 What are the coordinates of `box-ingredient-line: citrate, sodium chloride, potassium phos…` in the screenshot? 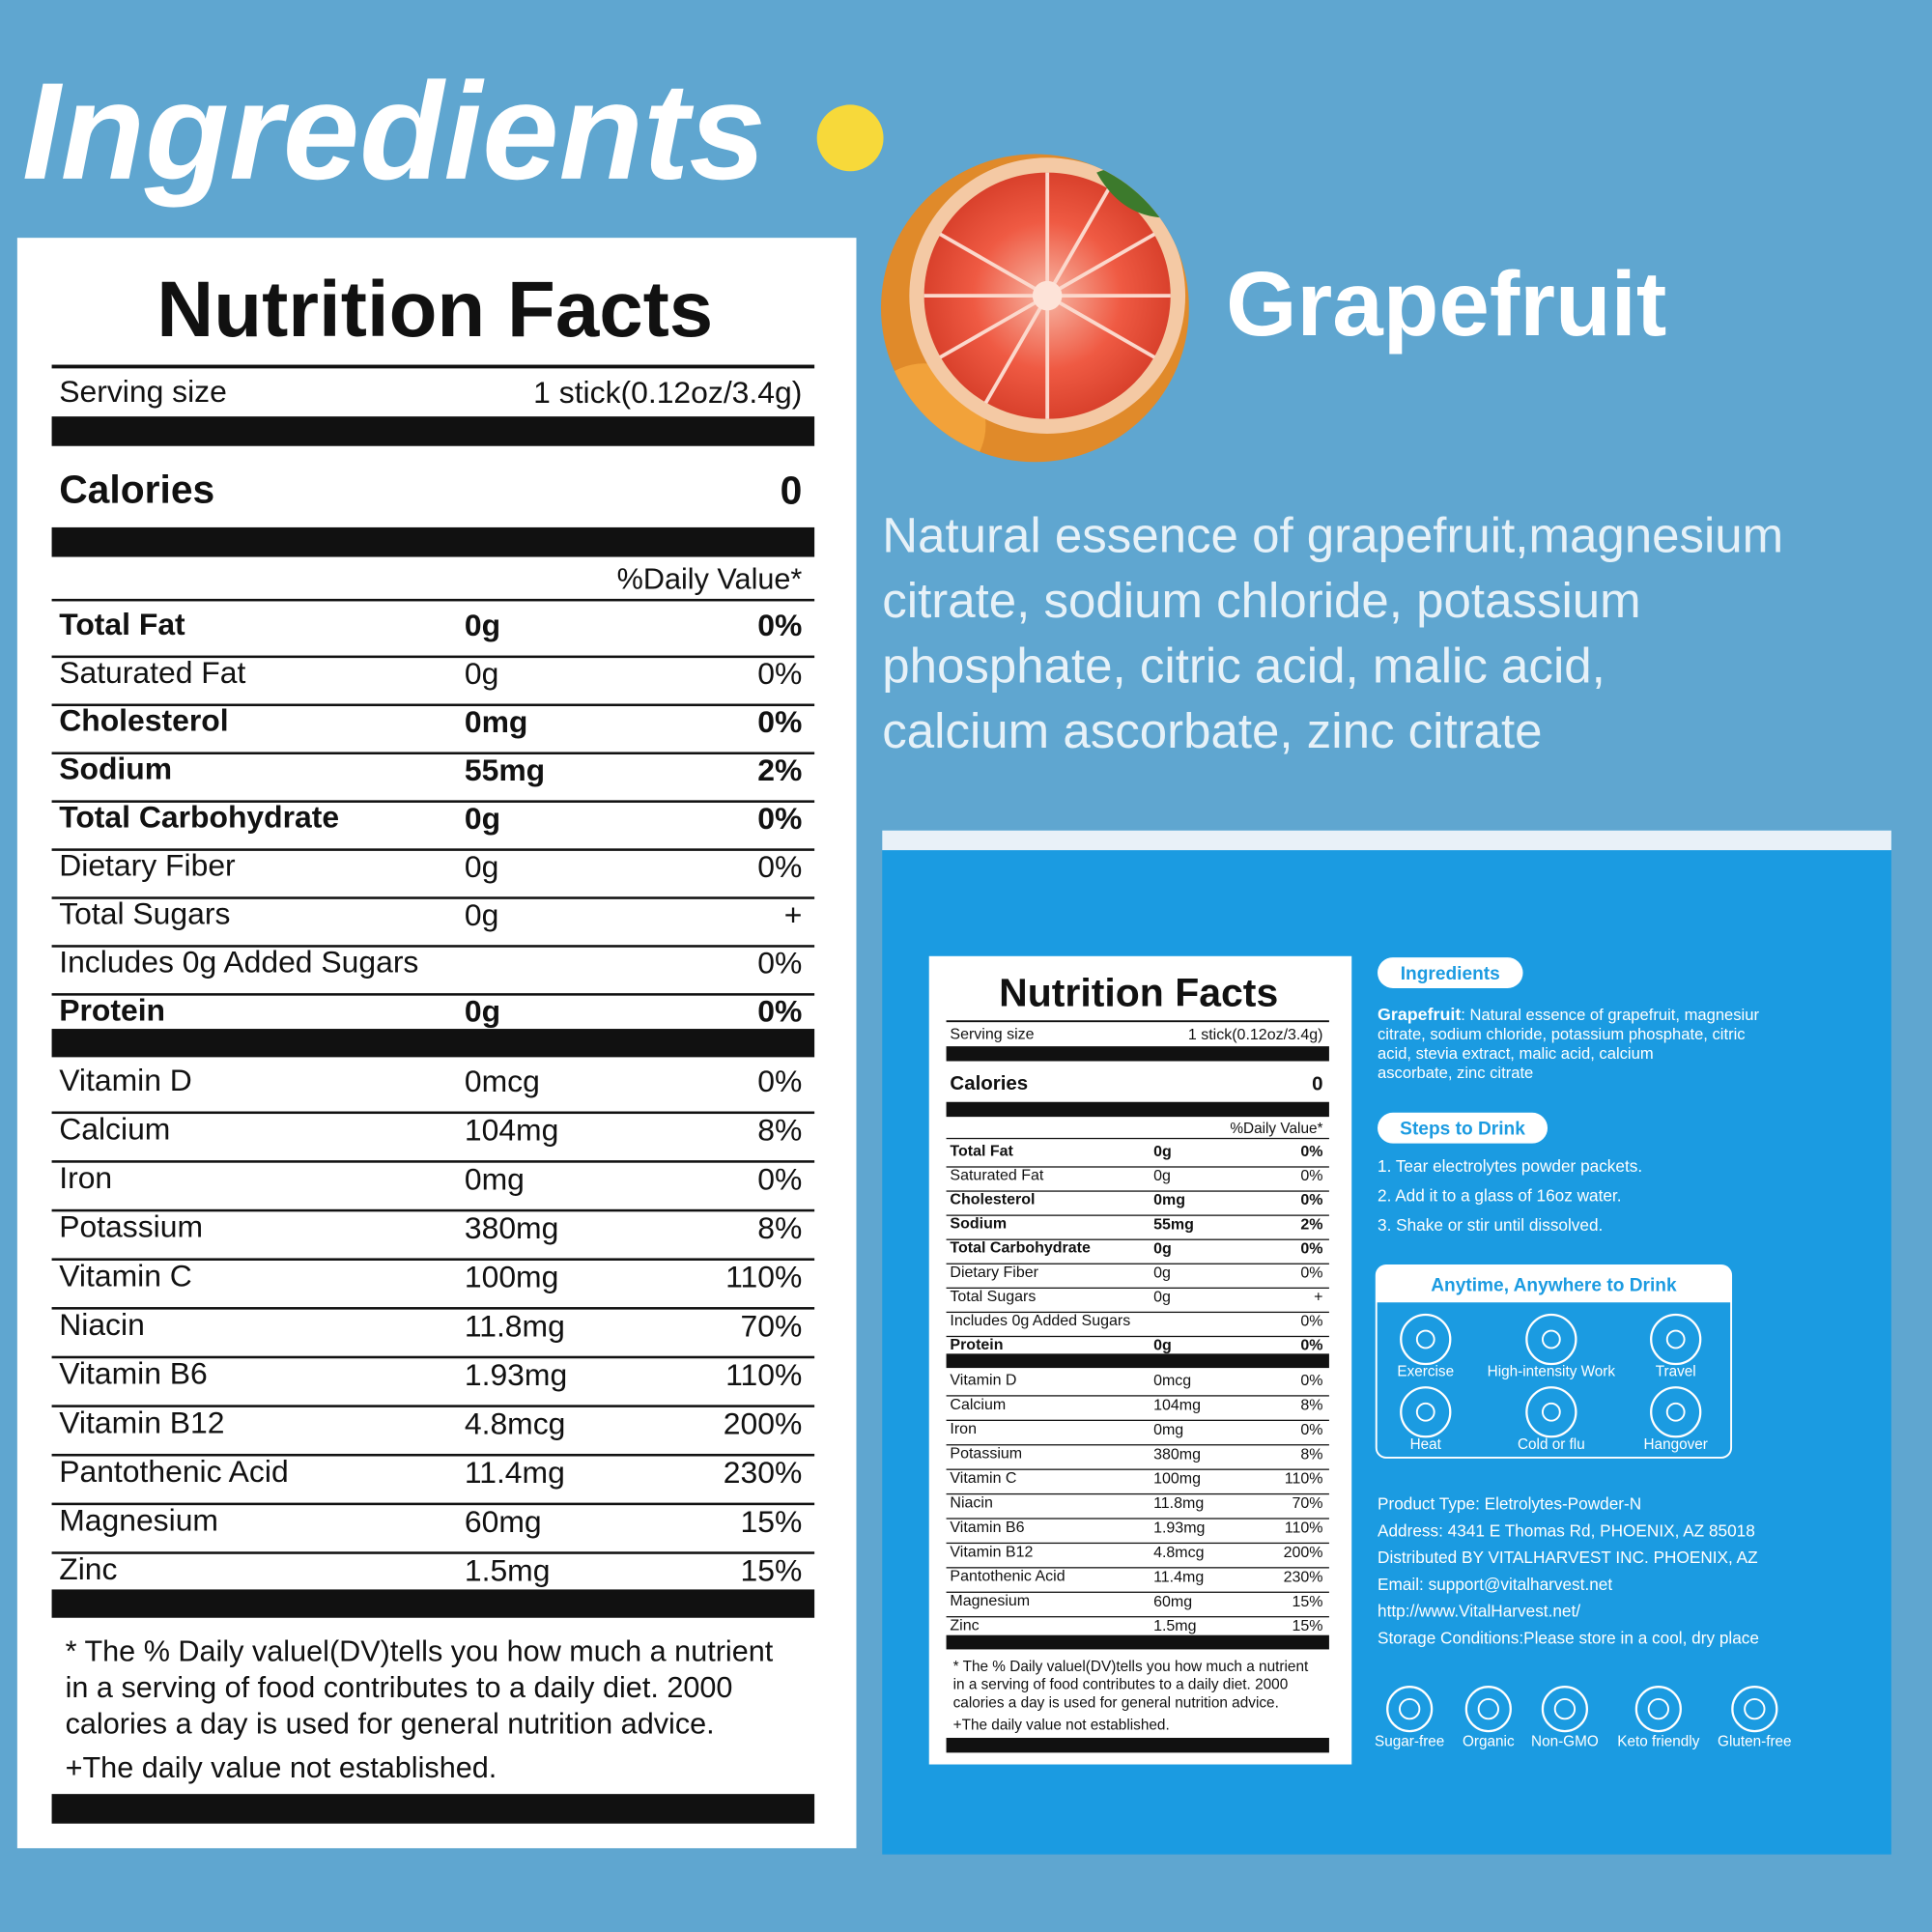 It's located at (1562, 1034).